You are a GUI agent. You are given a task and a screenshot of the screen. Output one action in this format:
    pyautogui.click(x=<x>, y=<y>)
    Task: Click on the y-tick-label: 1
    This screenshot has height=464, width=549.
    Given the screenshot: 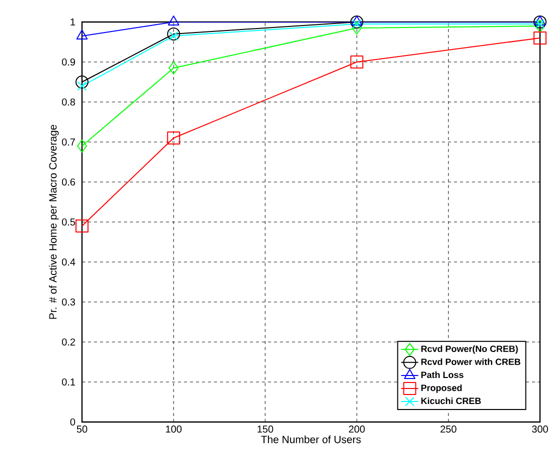 What is the action you would take?
    pyautogui.click(x=72, y=22)
    